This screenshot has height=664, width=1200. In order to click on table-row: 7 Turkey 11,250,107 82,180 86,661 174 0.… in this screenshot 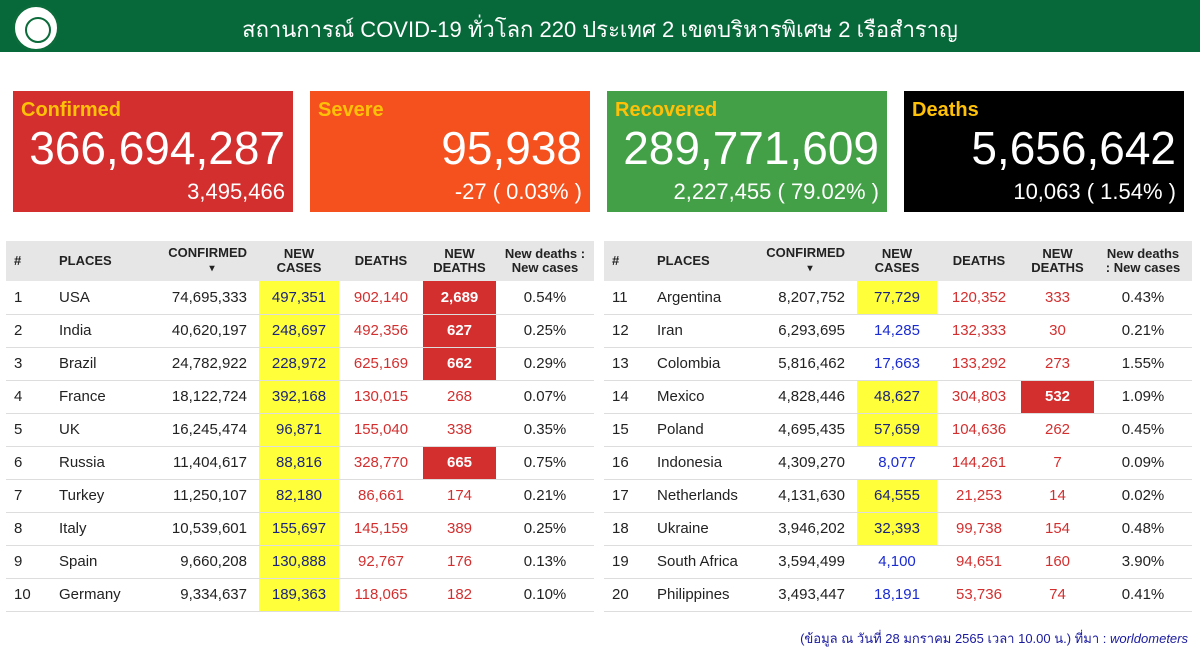, I will do `click(300, 496)`.